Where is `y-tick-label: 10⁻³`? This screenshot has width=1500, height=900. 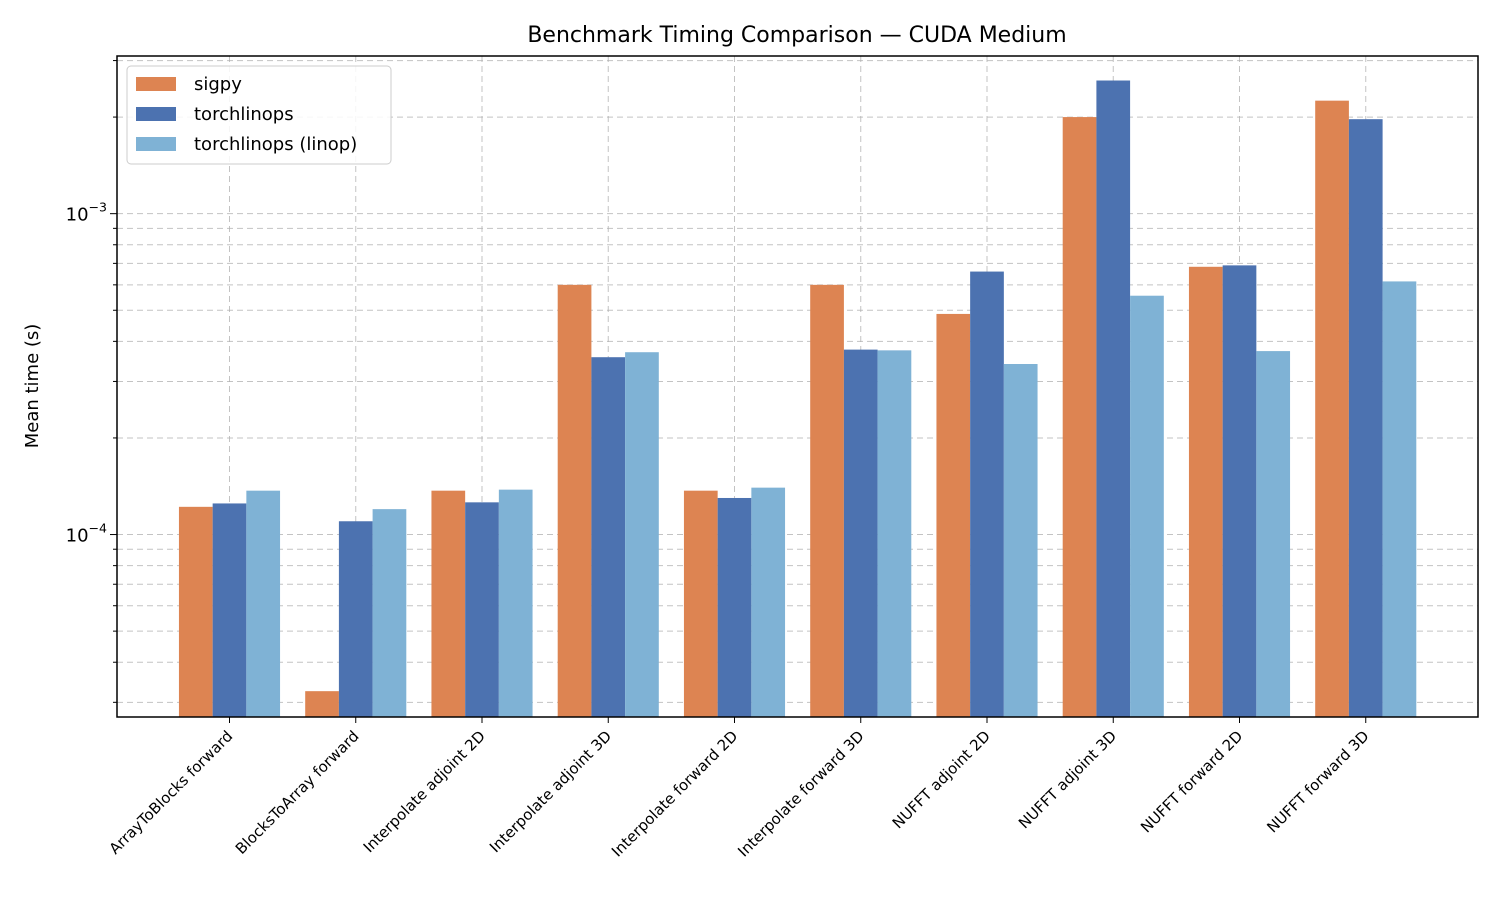 y-tick-label: 10⁻³ is located at coordinates (86, 213).